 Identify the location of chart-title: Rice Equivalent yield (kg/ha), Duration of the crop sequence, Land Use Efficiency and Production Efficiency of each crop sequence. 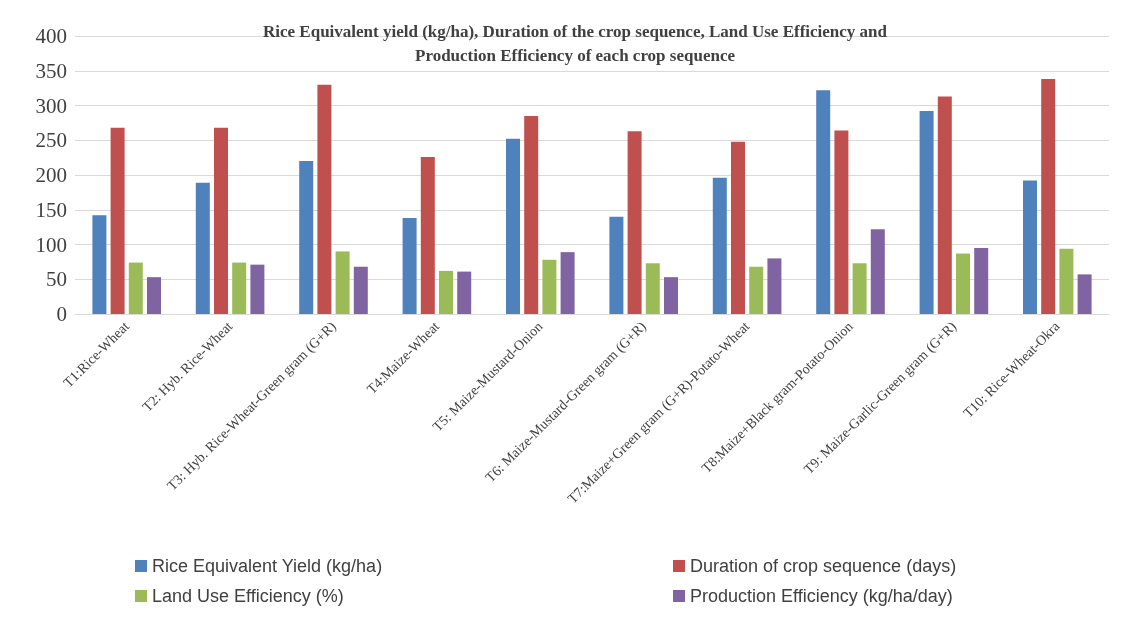
(575, 43).